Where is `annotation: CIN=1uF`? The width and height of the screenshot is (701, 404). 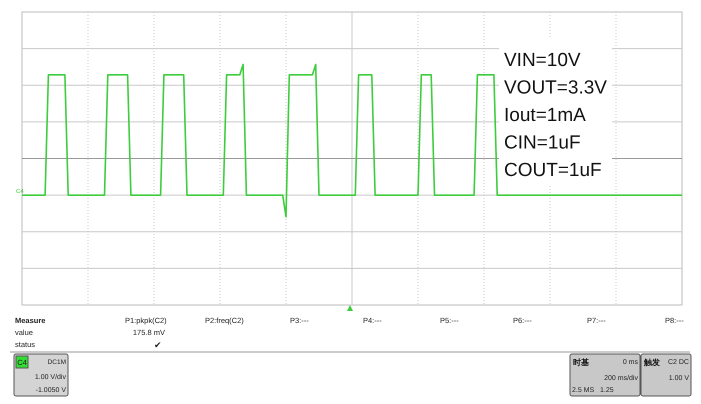 annotation: CIN=1uF is located at coordinates (542, 143).